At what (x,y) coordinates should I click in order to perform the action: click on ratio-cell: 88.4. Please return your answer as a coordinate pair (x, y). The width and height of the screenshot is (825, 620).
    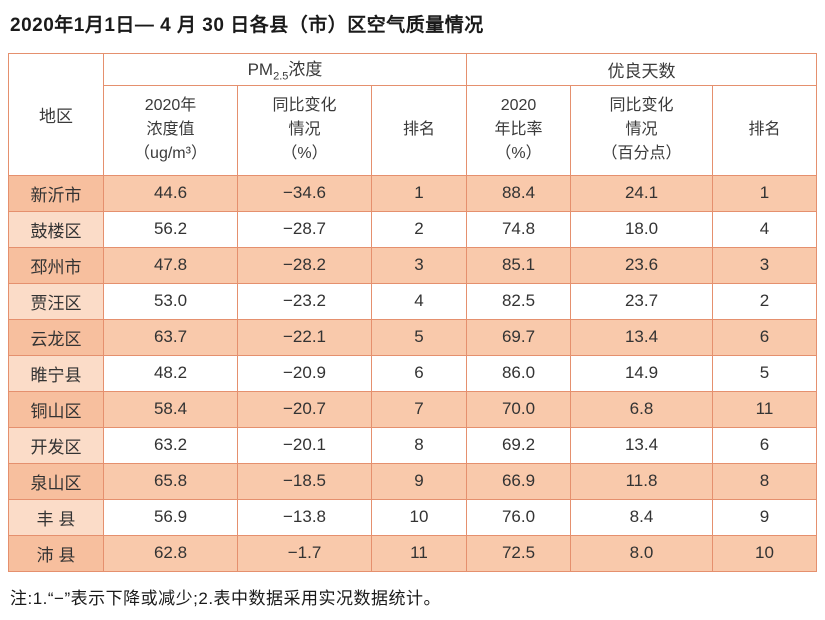
    Looking at the image, I should click on (518, 193).